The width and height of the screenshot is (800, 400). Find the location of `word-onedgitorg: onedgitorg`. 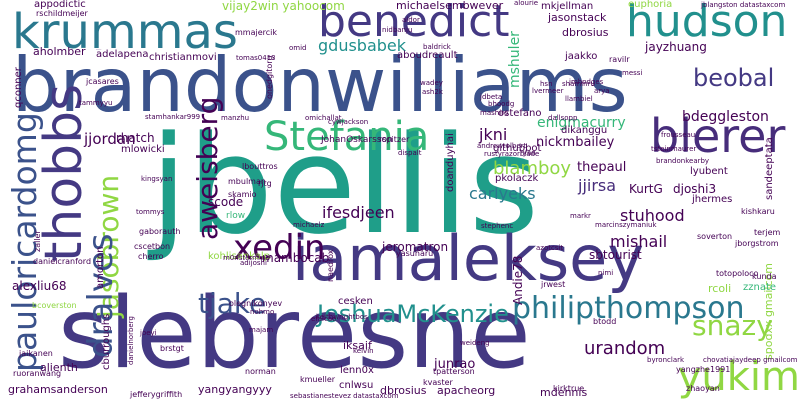

word-onedgitorg: onedgitorg is located at coordinates (269, 77).